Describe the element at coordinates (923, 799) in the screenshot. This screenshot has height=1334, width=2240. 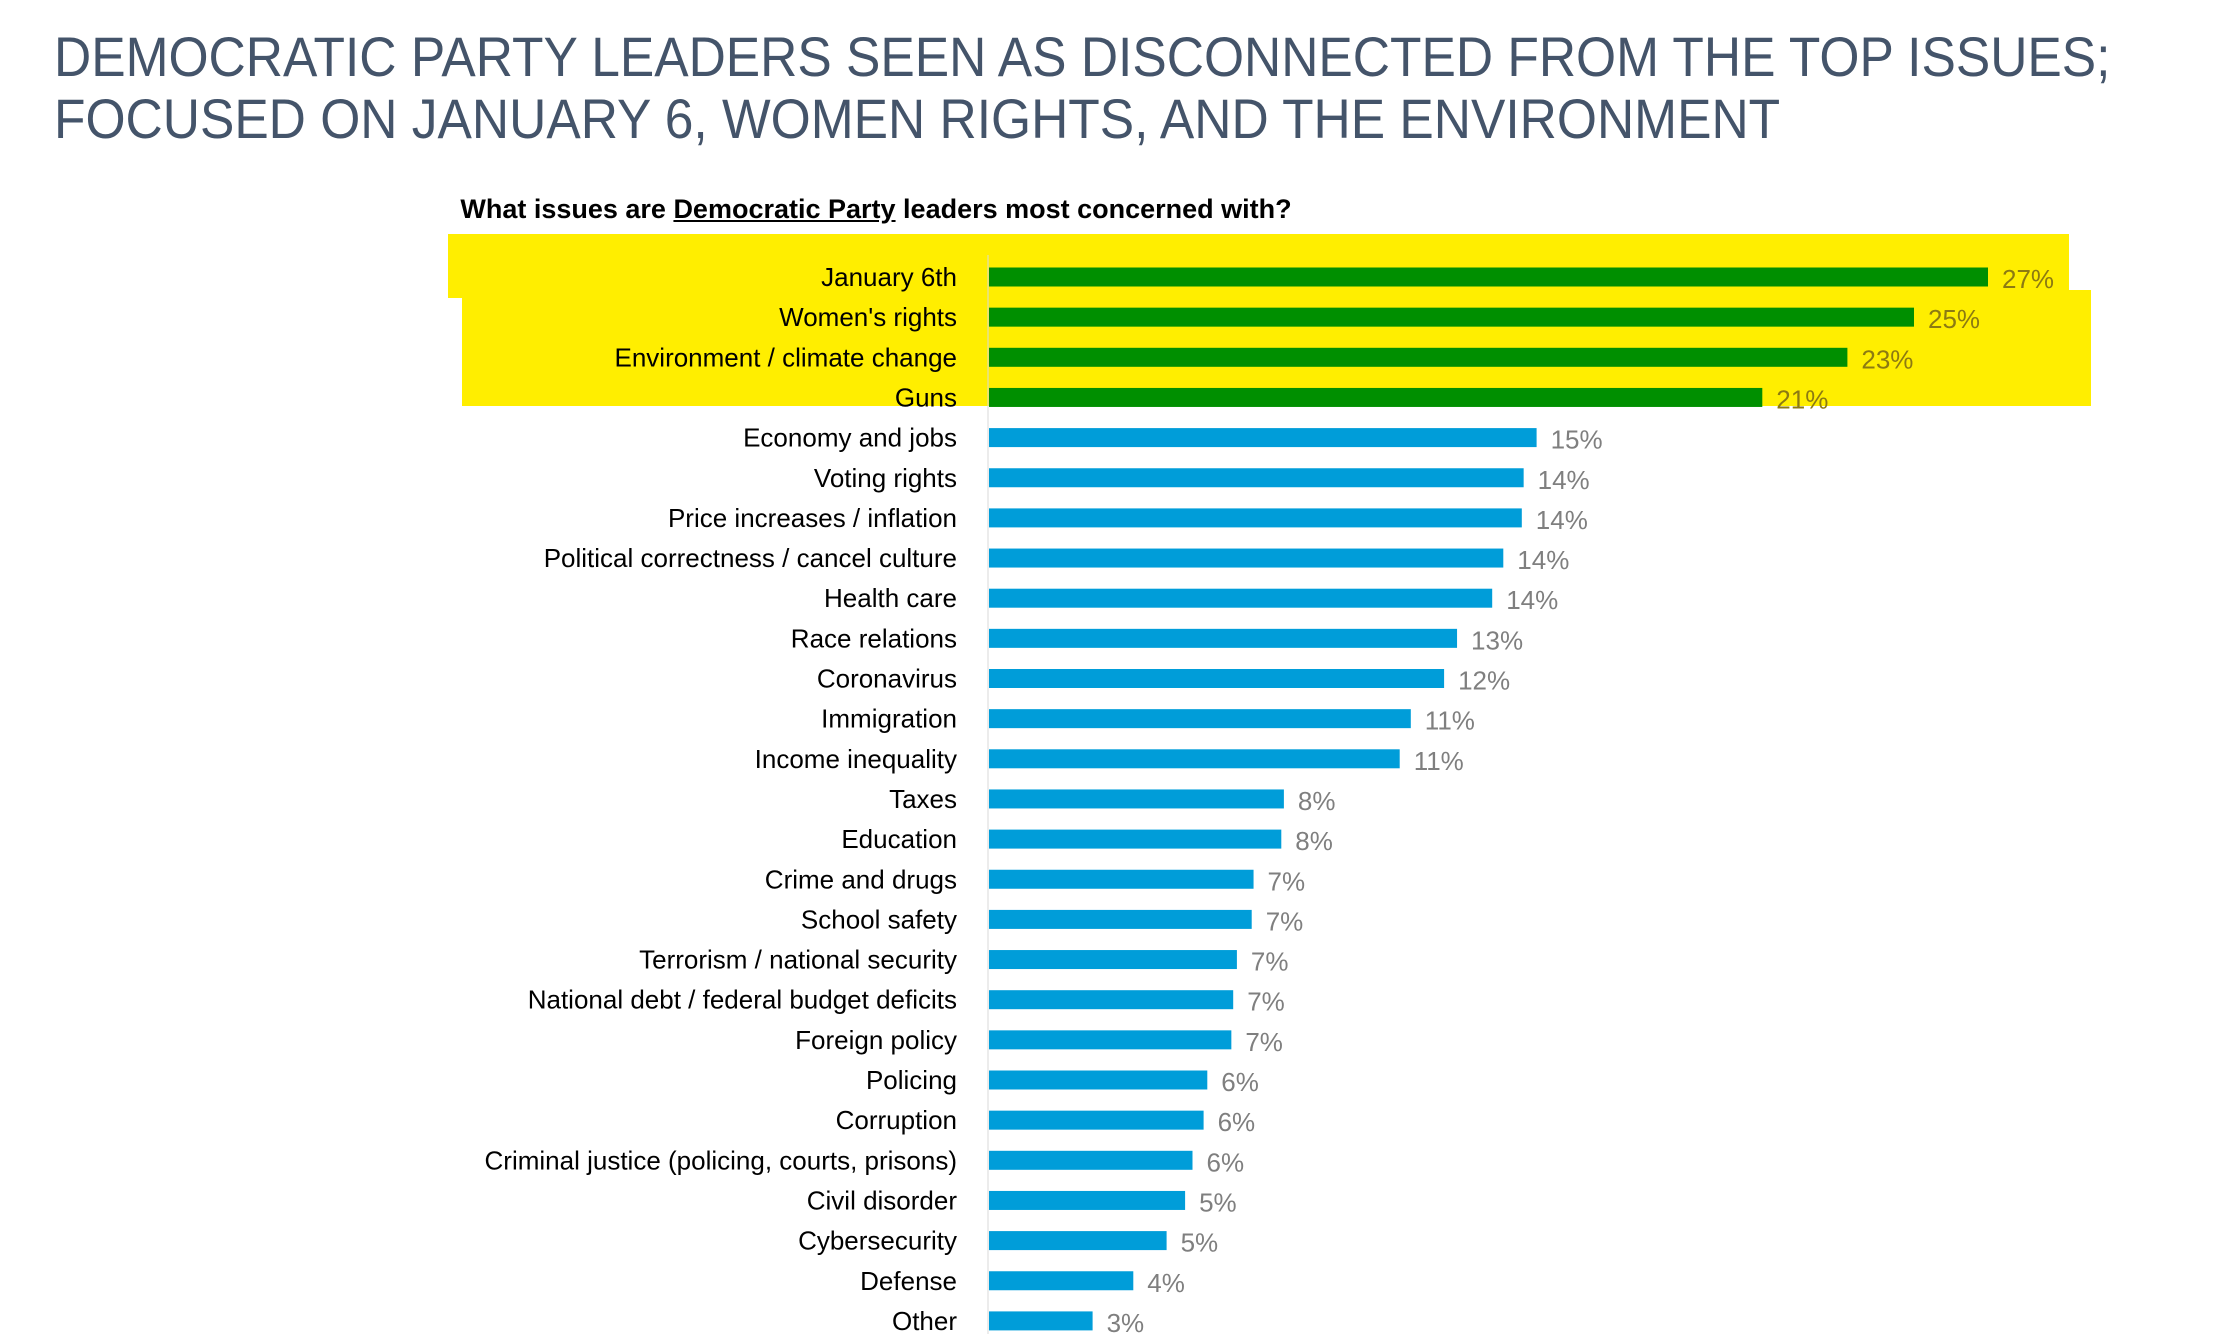
I see `category-label: Taxes` at that location.